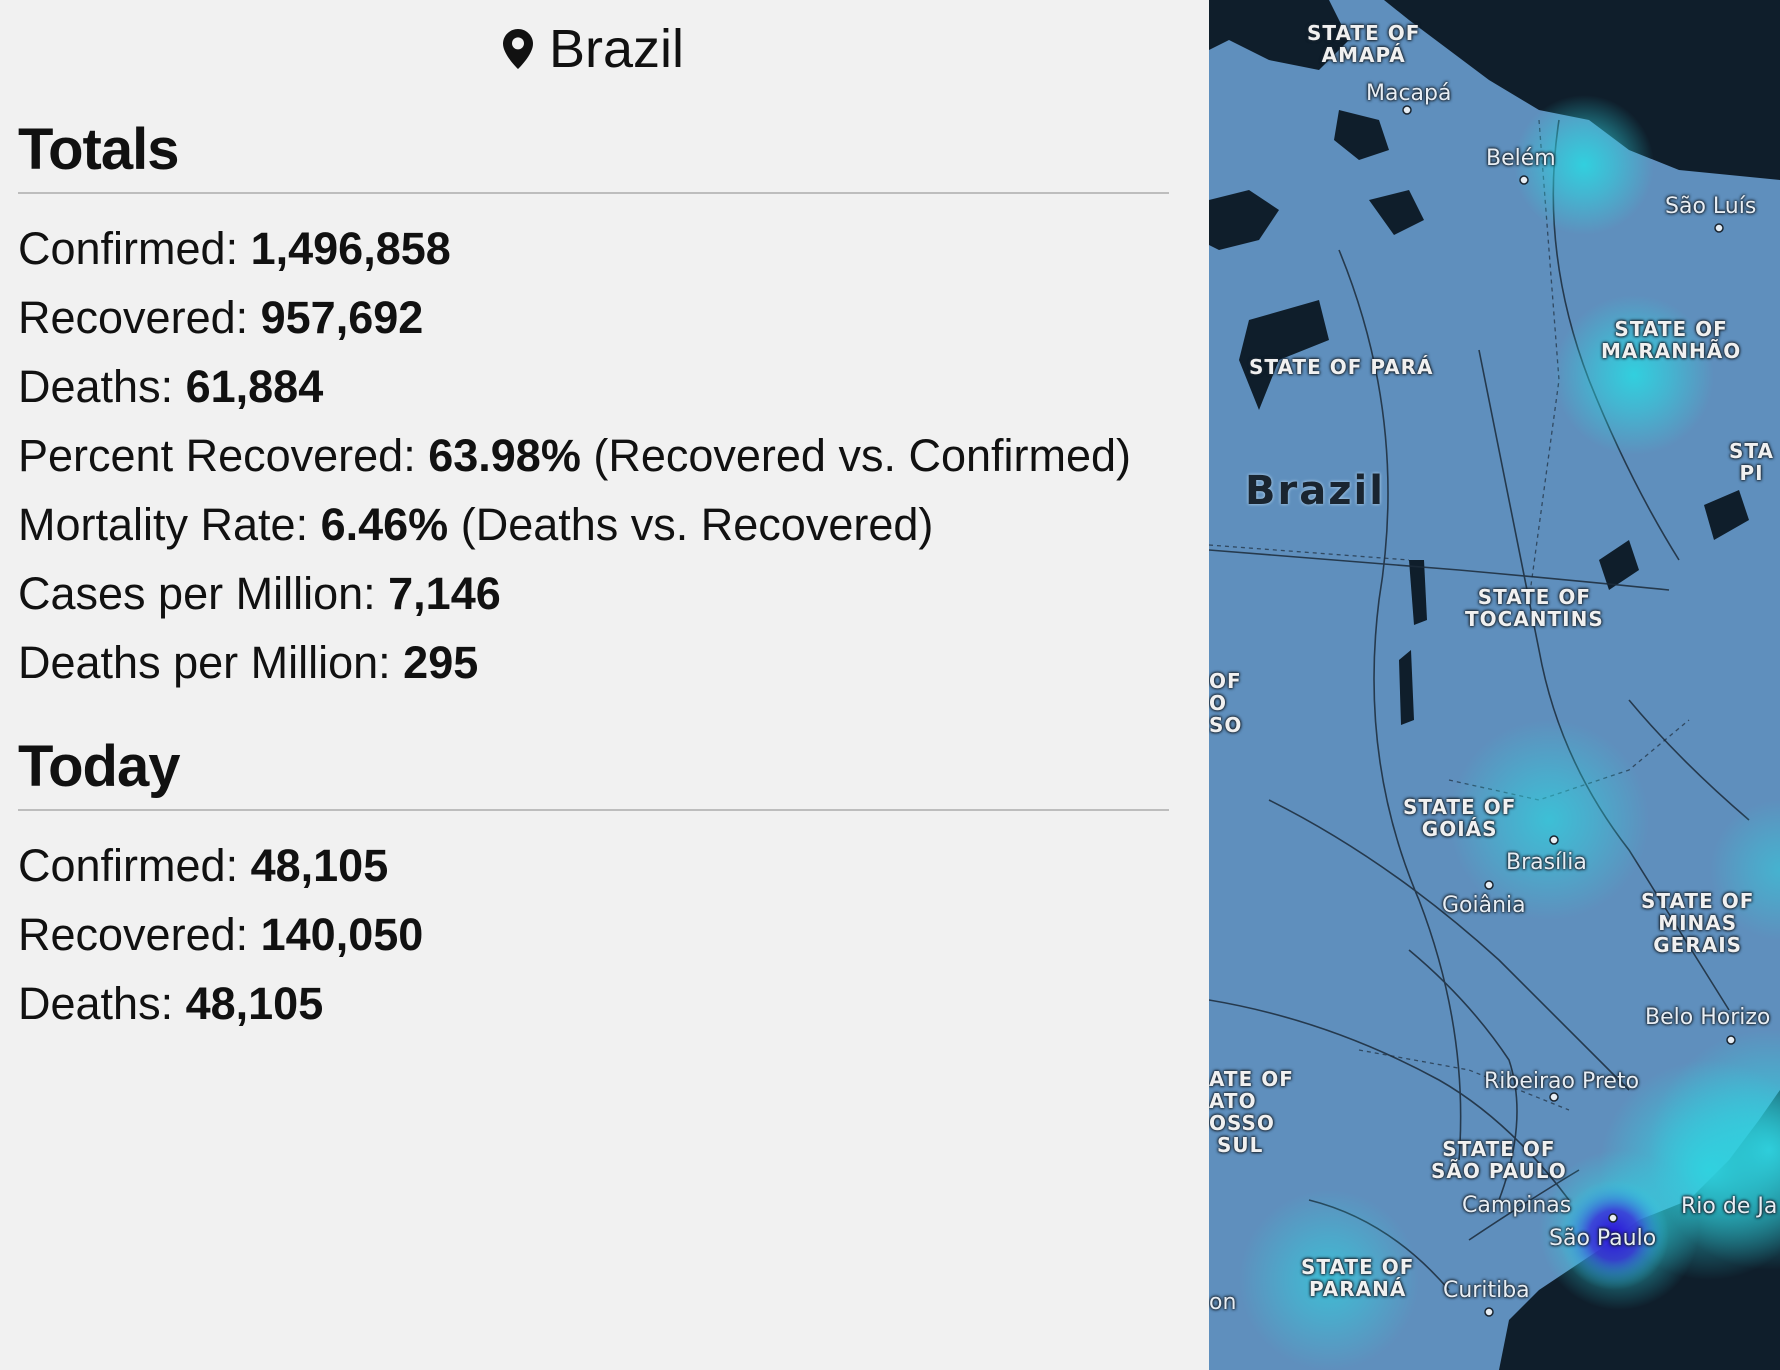 This screenshot has width=1780, height=1370. I want to click on label-text: Belo Horizo, so click(1708, 1017).